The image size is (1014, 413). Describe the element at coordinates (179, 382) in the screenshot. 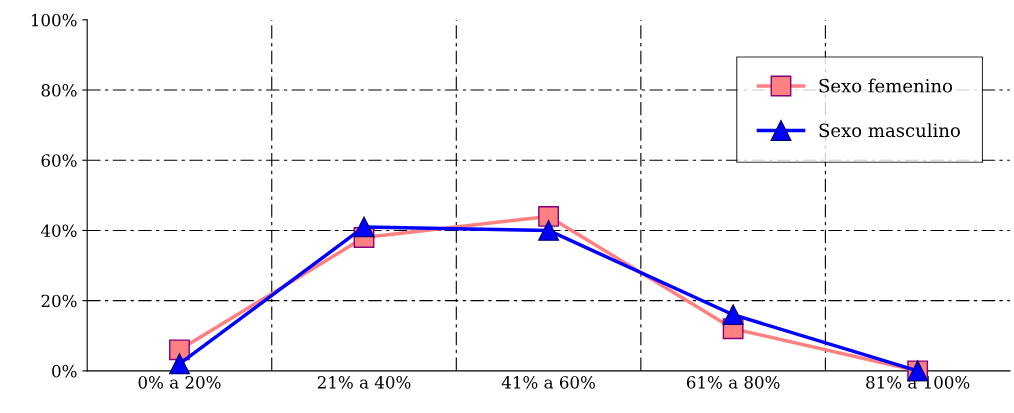

I see `x-tick-label: 0% a 20%` at that location.